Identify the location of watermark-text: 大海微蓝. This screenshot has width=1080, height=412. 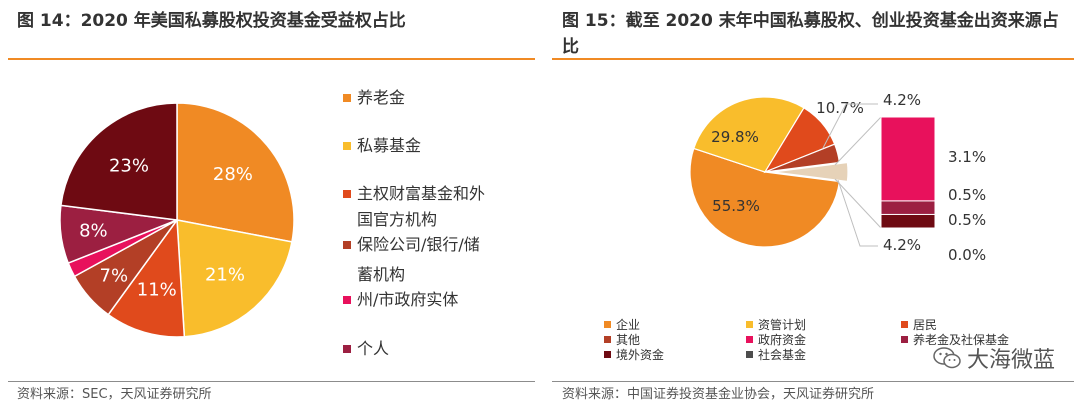
(1010, 360).